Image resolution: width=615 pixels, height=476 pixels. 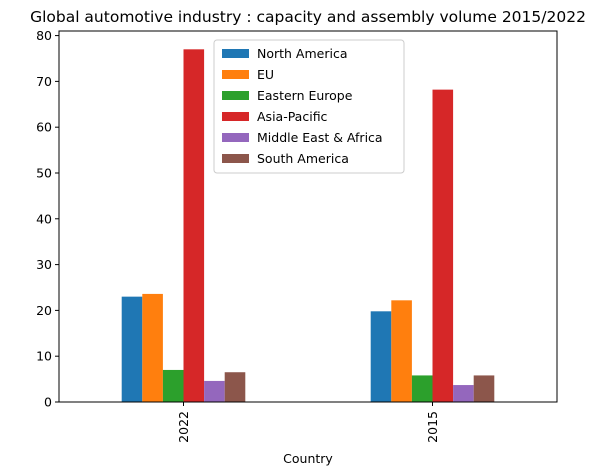 What do you see at coordinates (432, 427) in the screenshot?
I see `x-tick-label: 2015` at bounding box center [432, 427].